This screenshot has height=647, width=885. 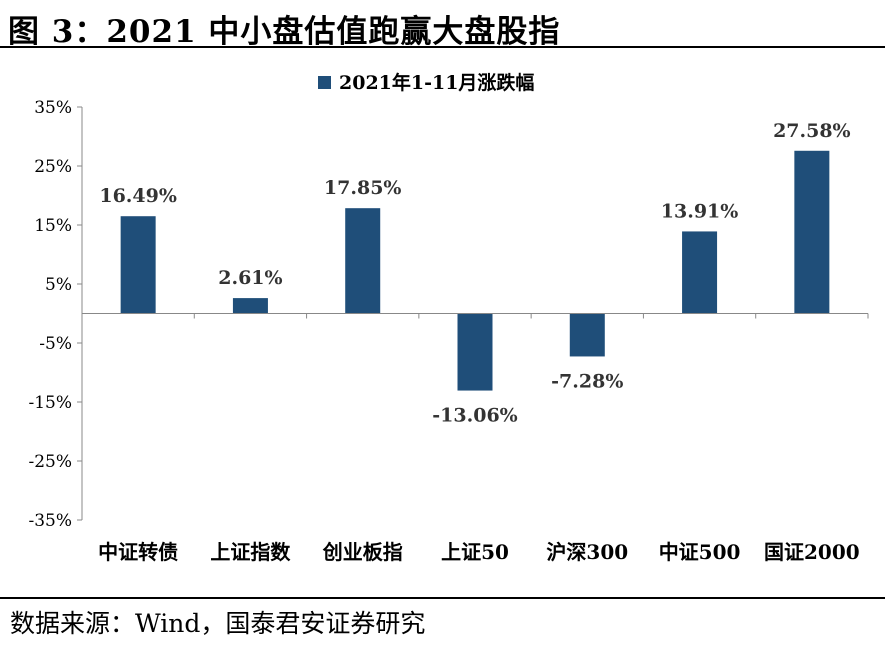 What do you see at coordinates (50, 403) in the screenshot?
I see `y-tick-label: -15%` at bounding box center [50, 403].